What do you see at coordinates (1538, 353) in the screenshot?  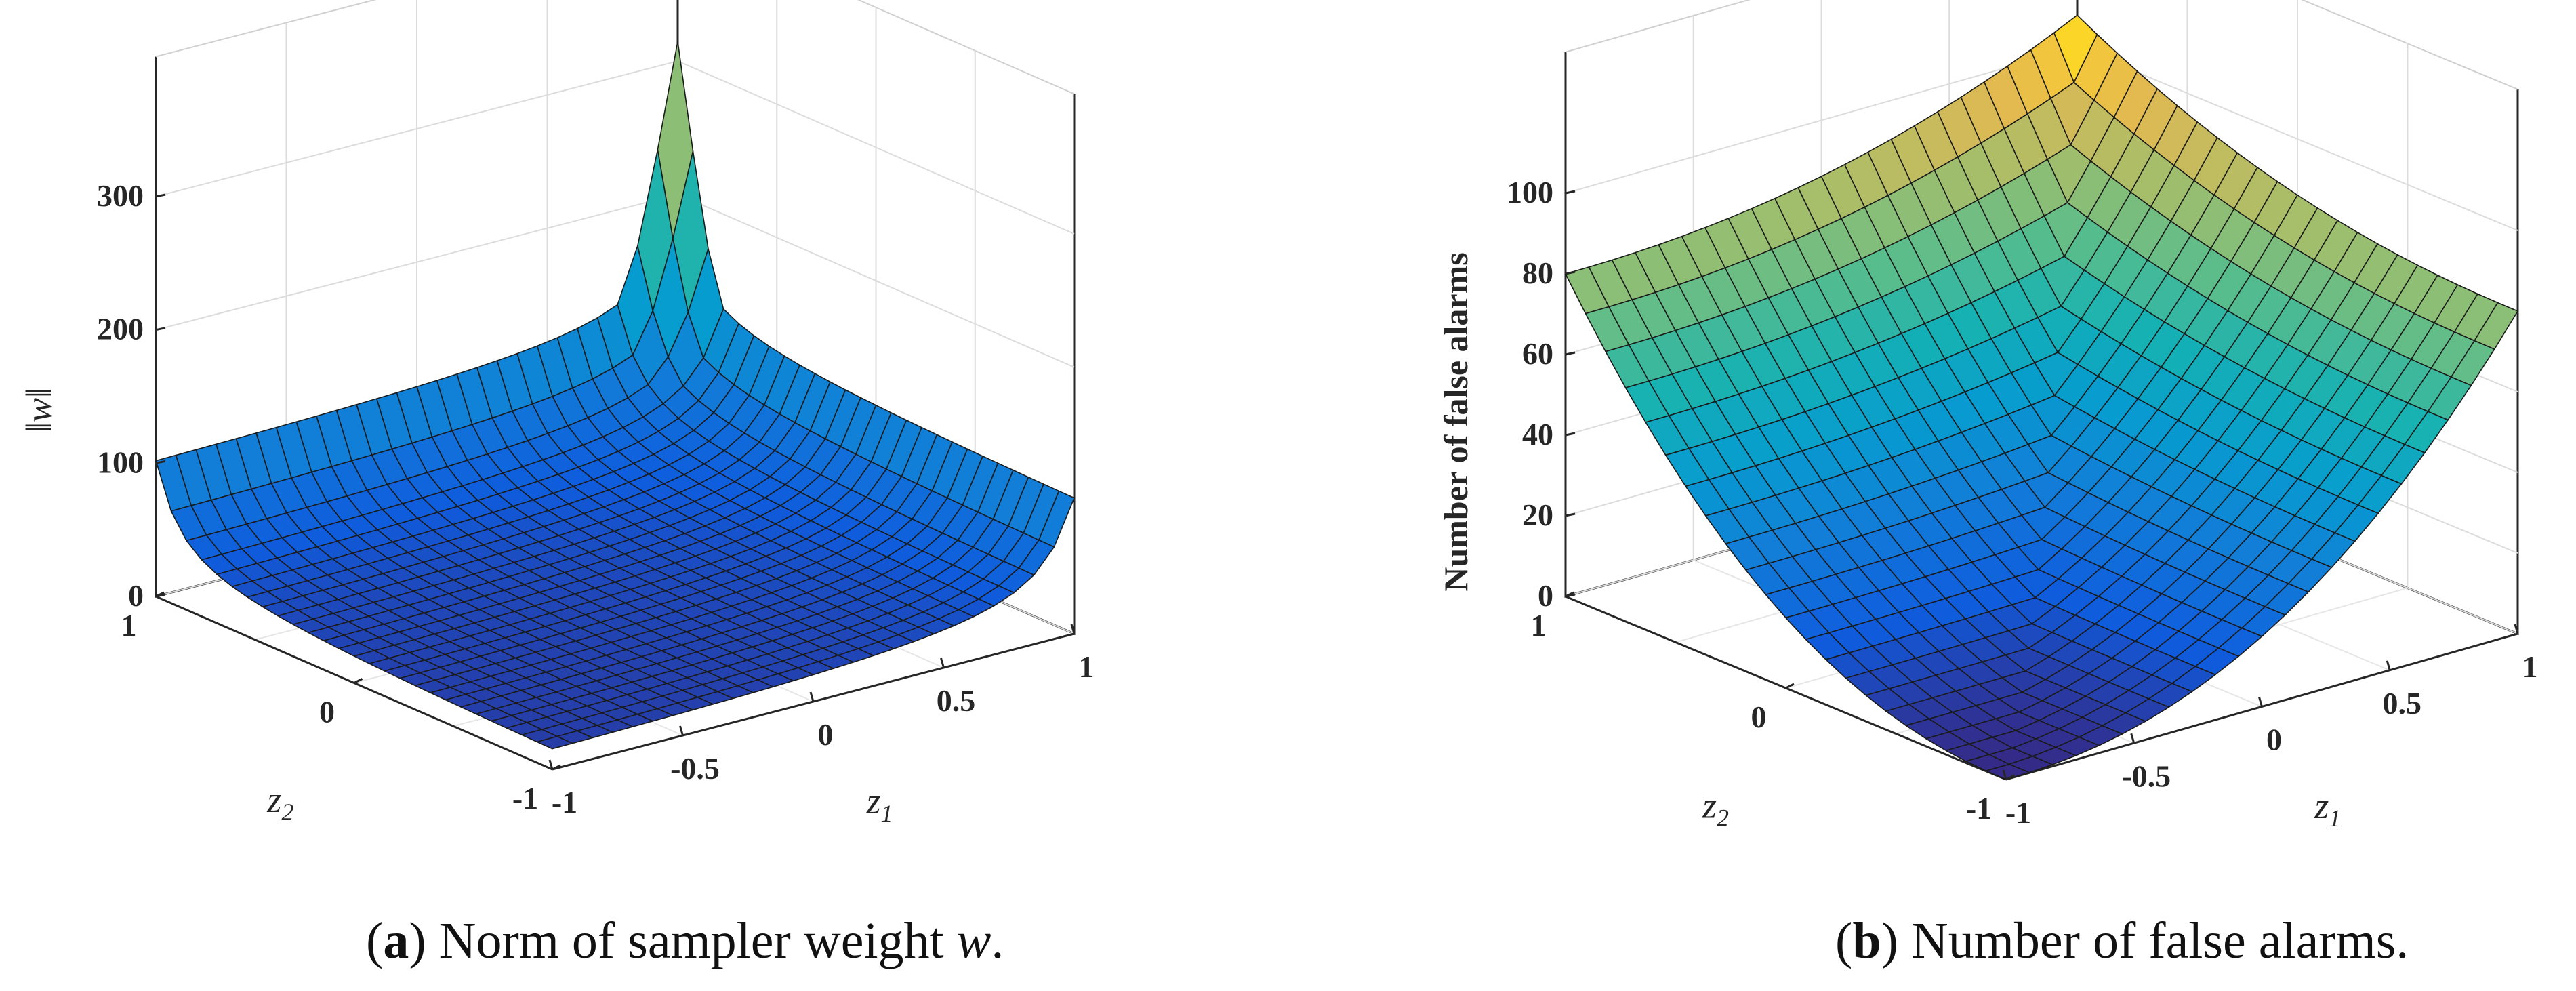 I see `z-tick-label: 60` at bounding box center [1538, 353].